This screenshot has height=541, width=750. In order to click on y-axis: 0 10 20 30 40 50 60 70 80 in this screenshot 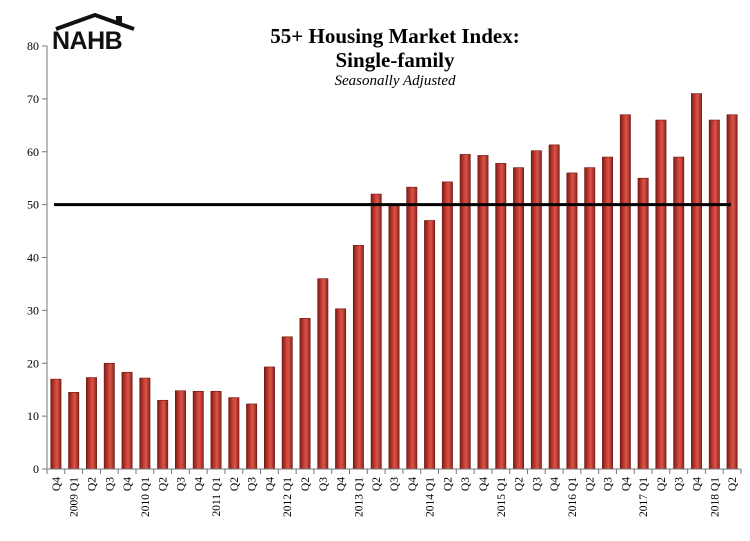, I will do `click(37, 257)`.